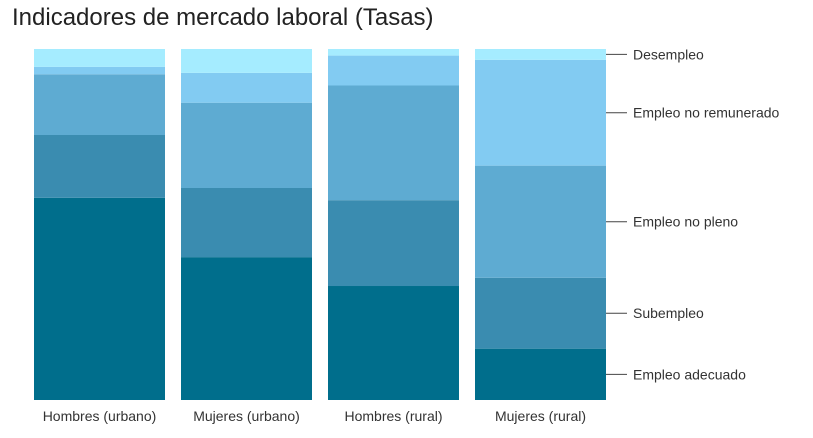 This screenshot has height=438, width=813. What do you see at coordinates (393, 143) in the screenshot?
I see `bar-segment-hombres-rural-empleo-no-pleno` at bounding box center [393, 143].